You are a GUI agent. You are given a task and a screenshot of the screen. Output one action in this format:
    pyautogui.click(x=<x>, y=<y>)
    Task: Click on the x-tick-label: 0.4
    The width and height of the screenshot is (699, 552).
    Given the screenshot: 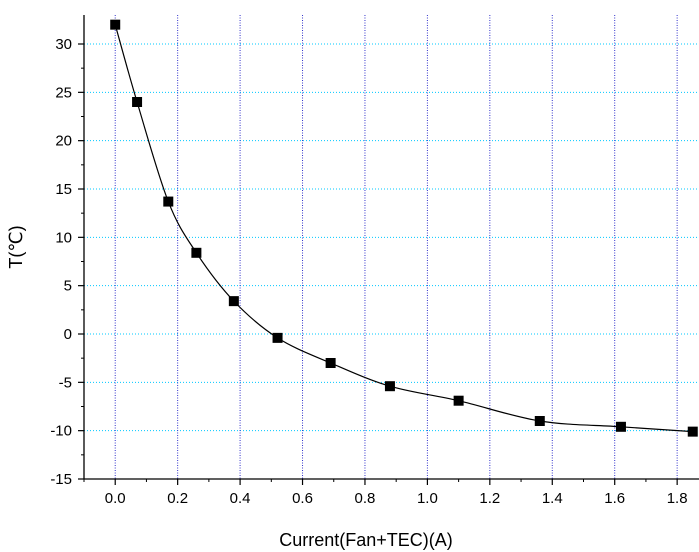 What is the action you would take?
    pyautogui.click(x=240, y=498)
    